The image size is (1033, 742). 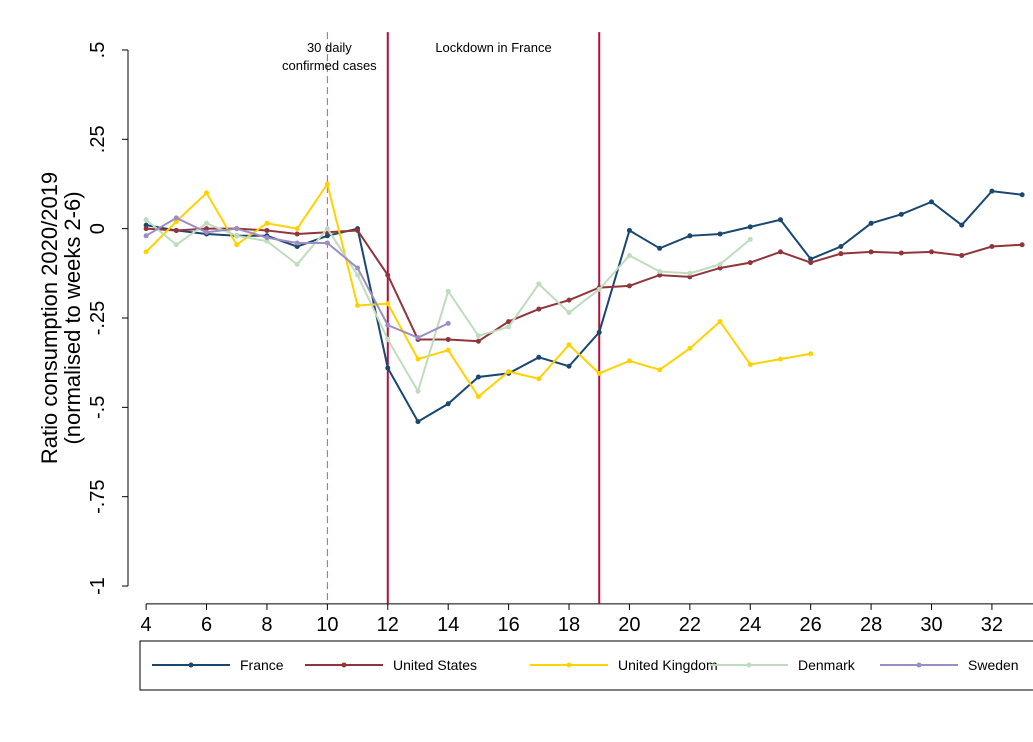 I want to click on x-tick-label: 6, so click(x=206, y=625).